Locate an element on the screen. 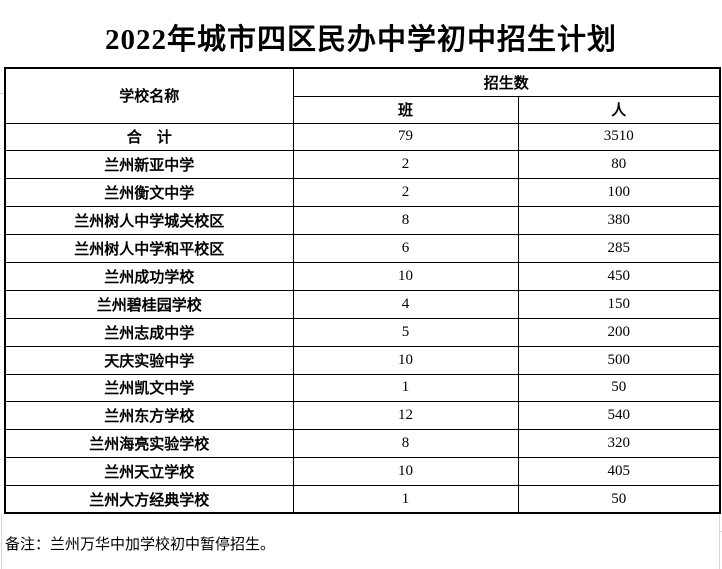 The image size is (722, 569). table-row: 兰州海亮实验学校 8 320 is located at coordinates (362, 444).